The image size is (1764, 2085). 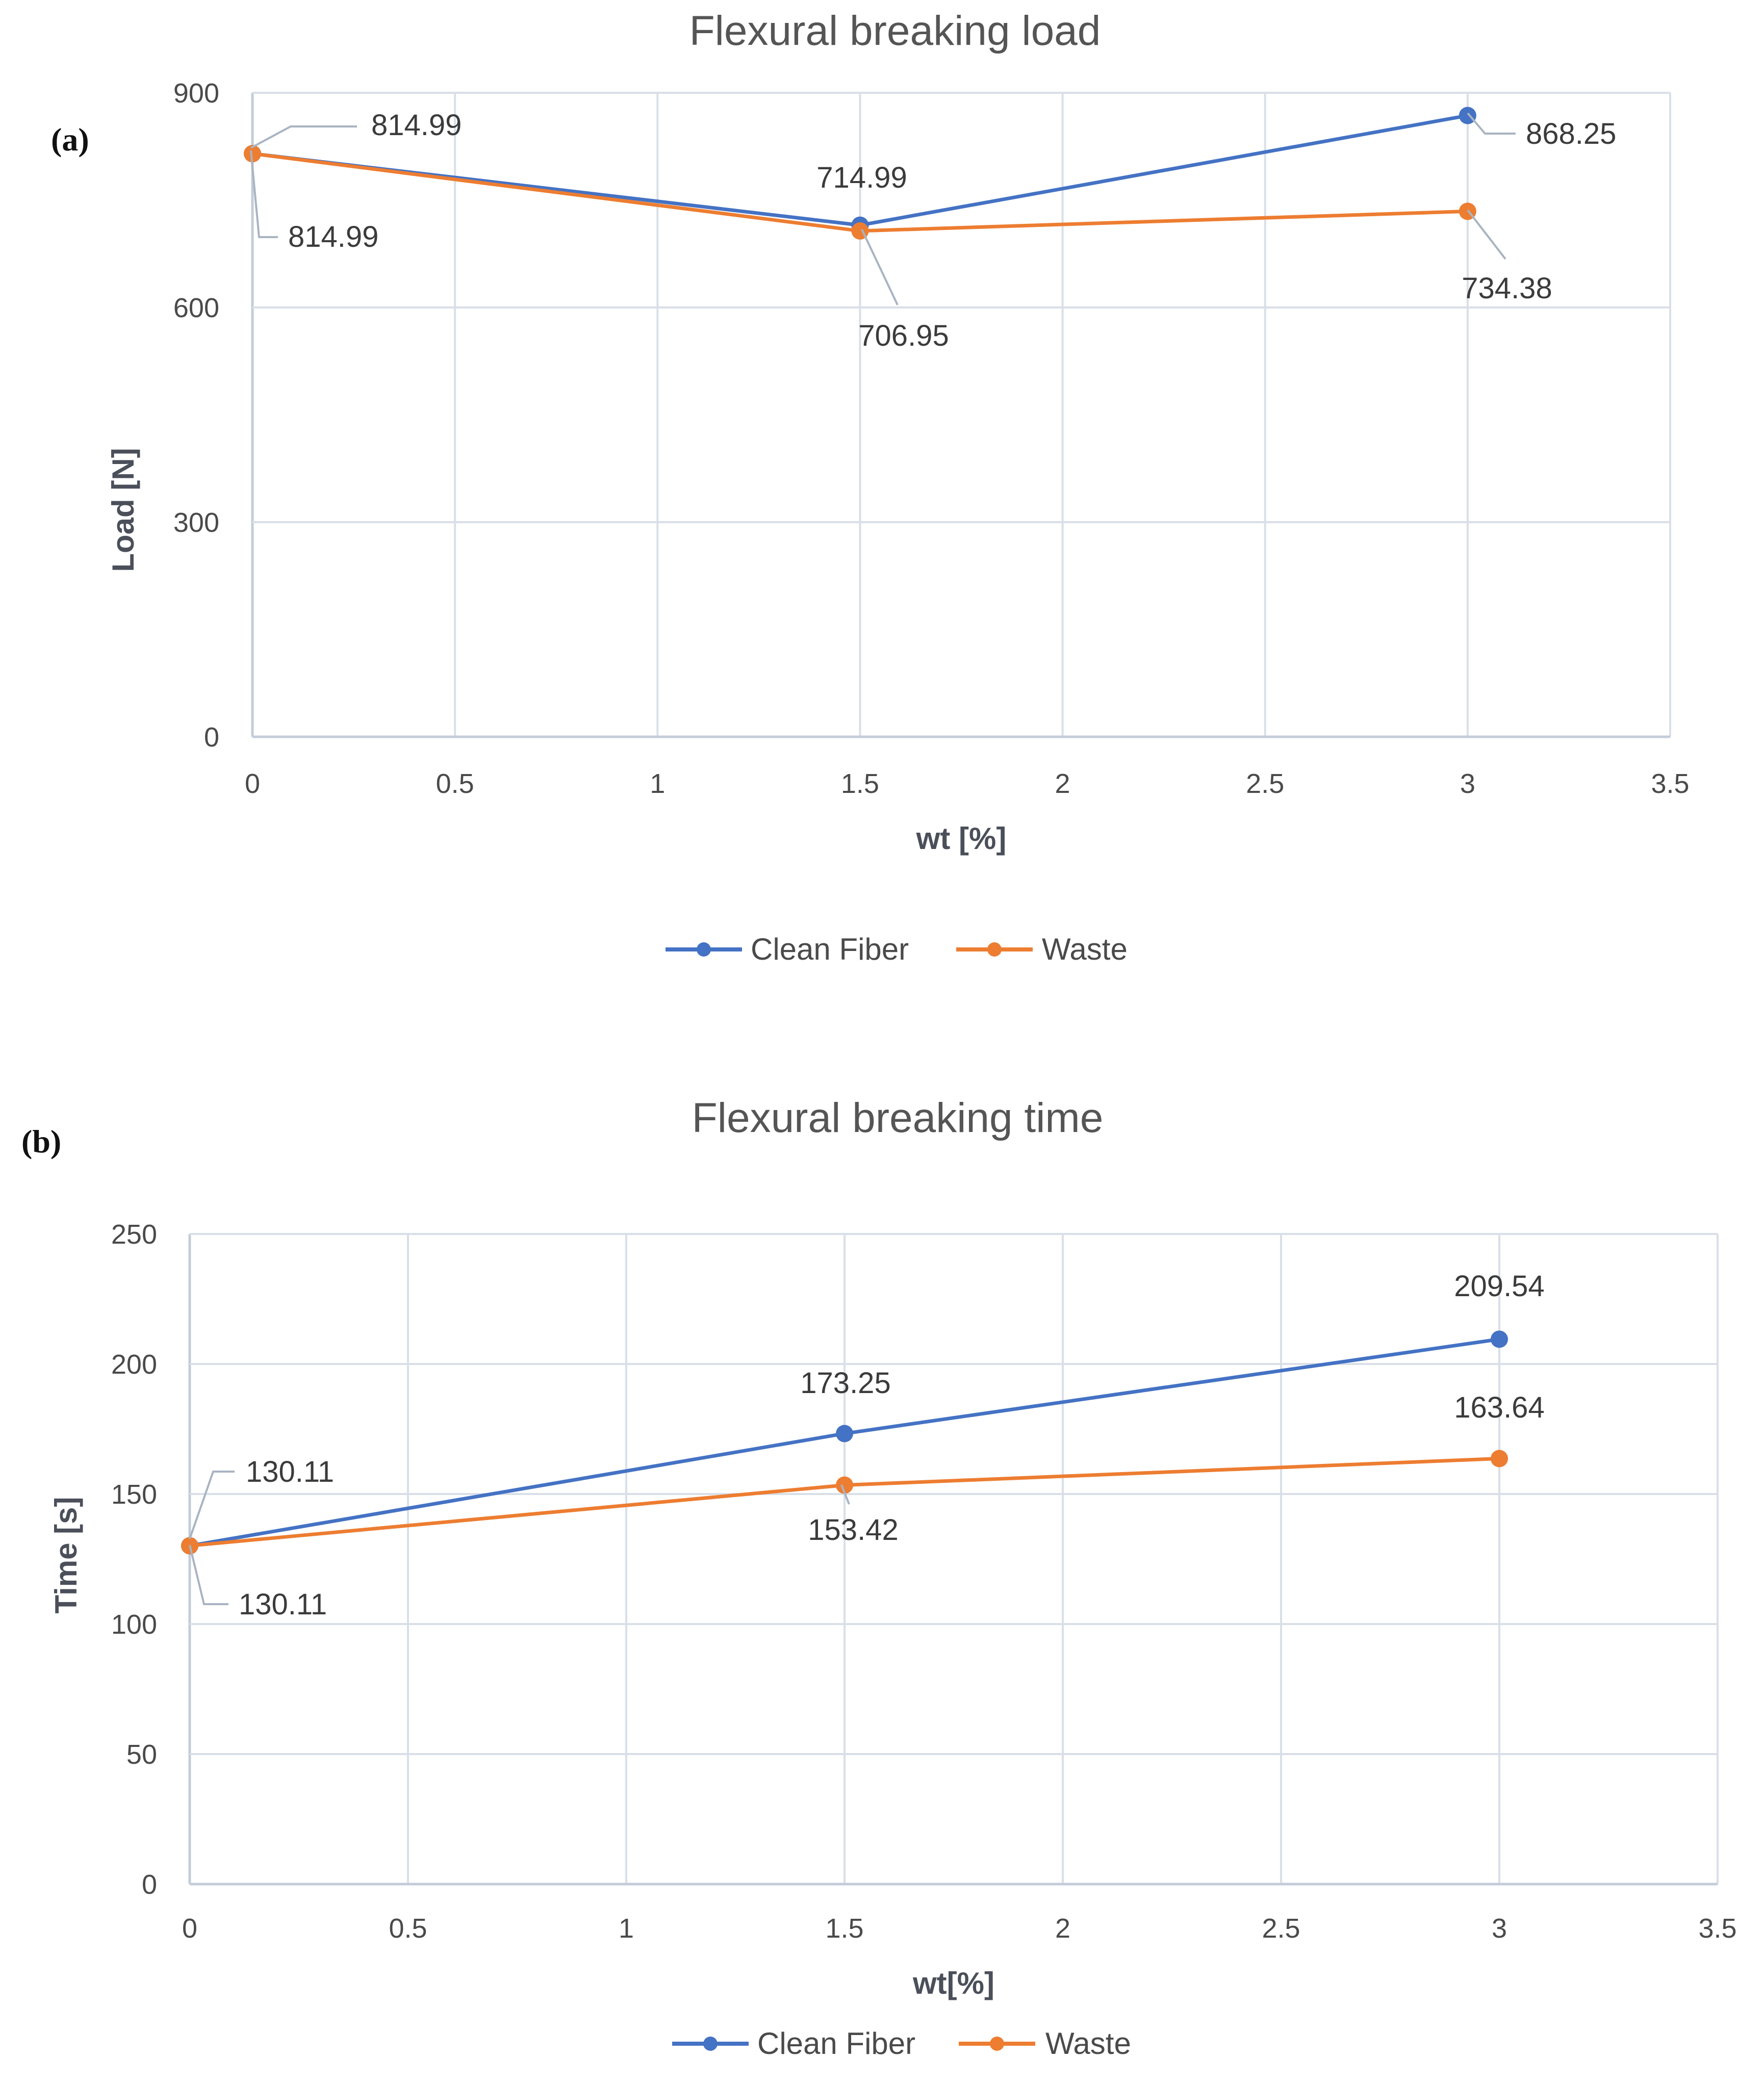 What do you see at coordinates (141, 1754) in the screenshot?
I see `y-tick-label: 50` at bounding box center [141, 1754].